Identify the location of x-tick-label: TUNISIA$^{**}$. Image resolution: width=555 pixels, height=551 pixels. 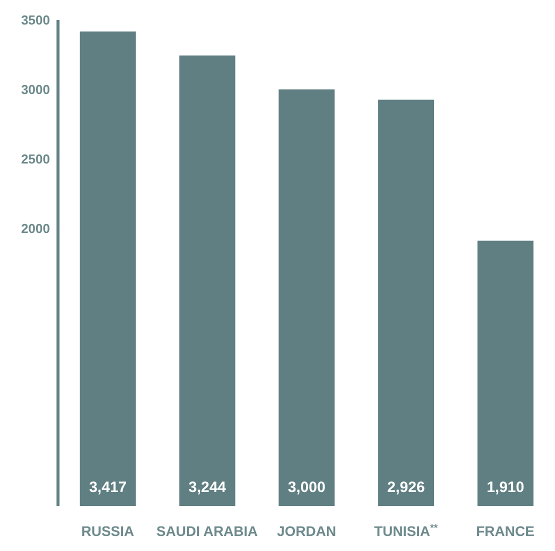
(406, 530).